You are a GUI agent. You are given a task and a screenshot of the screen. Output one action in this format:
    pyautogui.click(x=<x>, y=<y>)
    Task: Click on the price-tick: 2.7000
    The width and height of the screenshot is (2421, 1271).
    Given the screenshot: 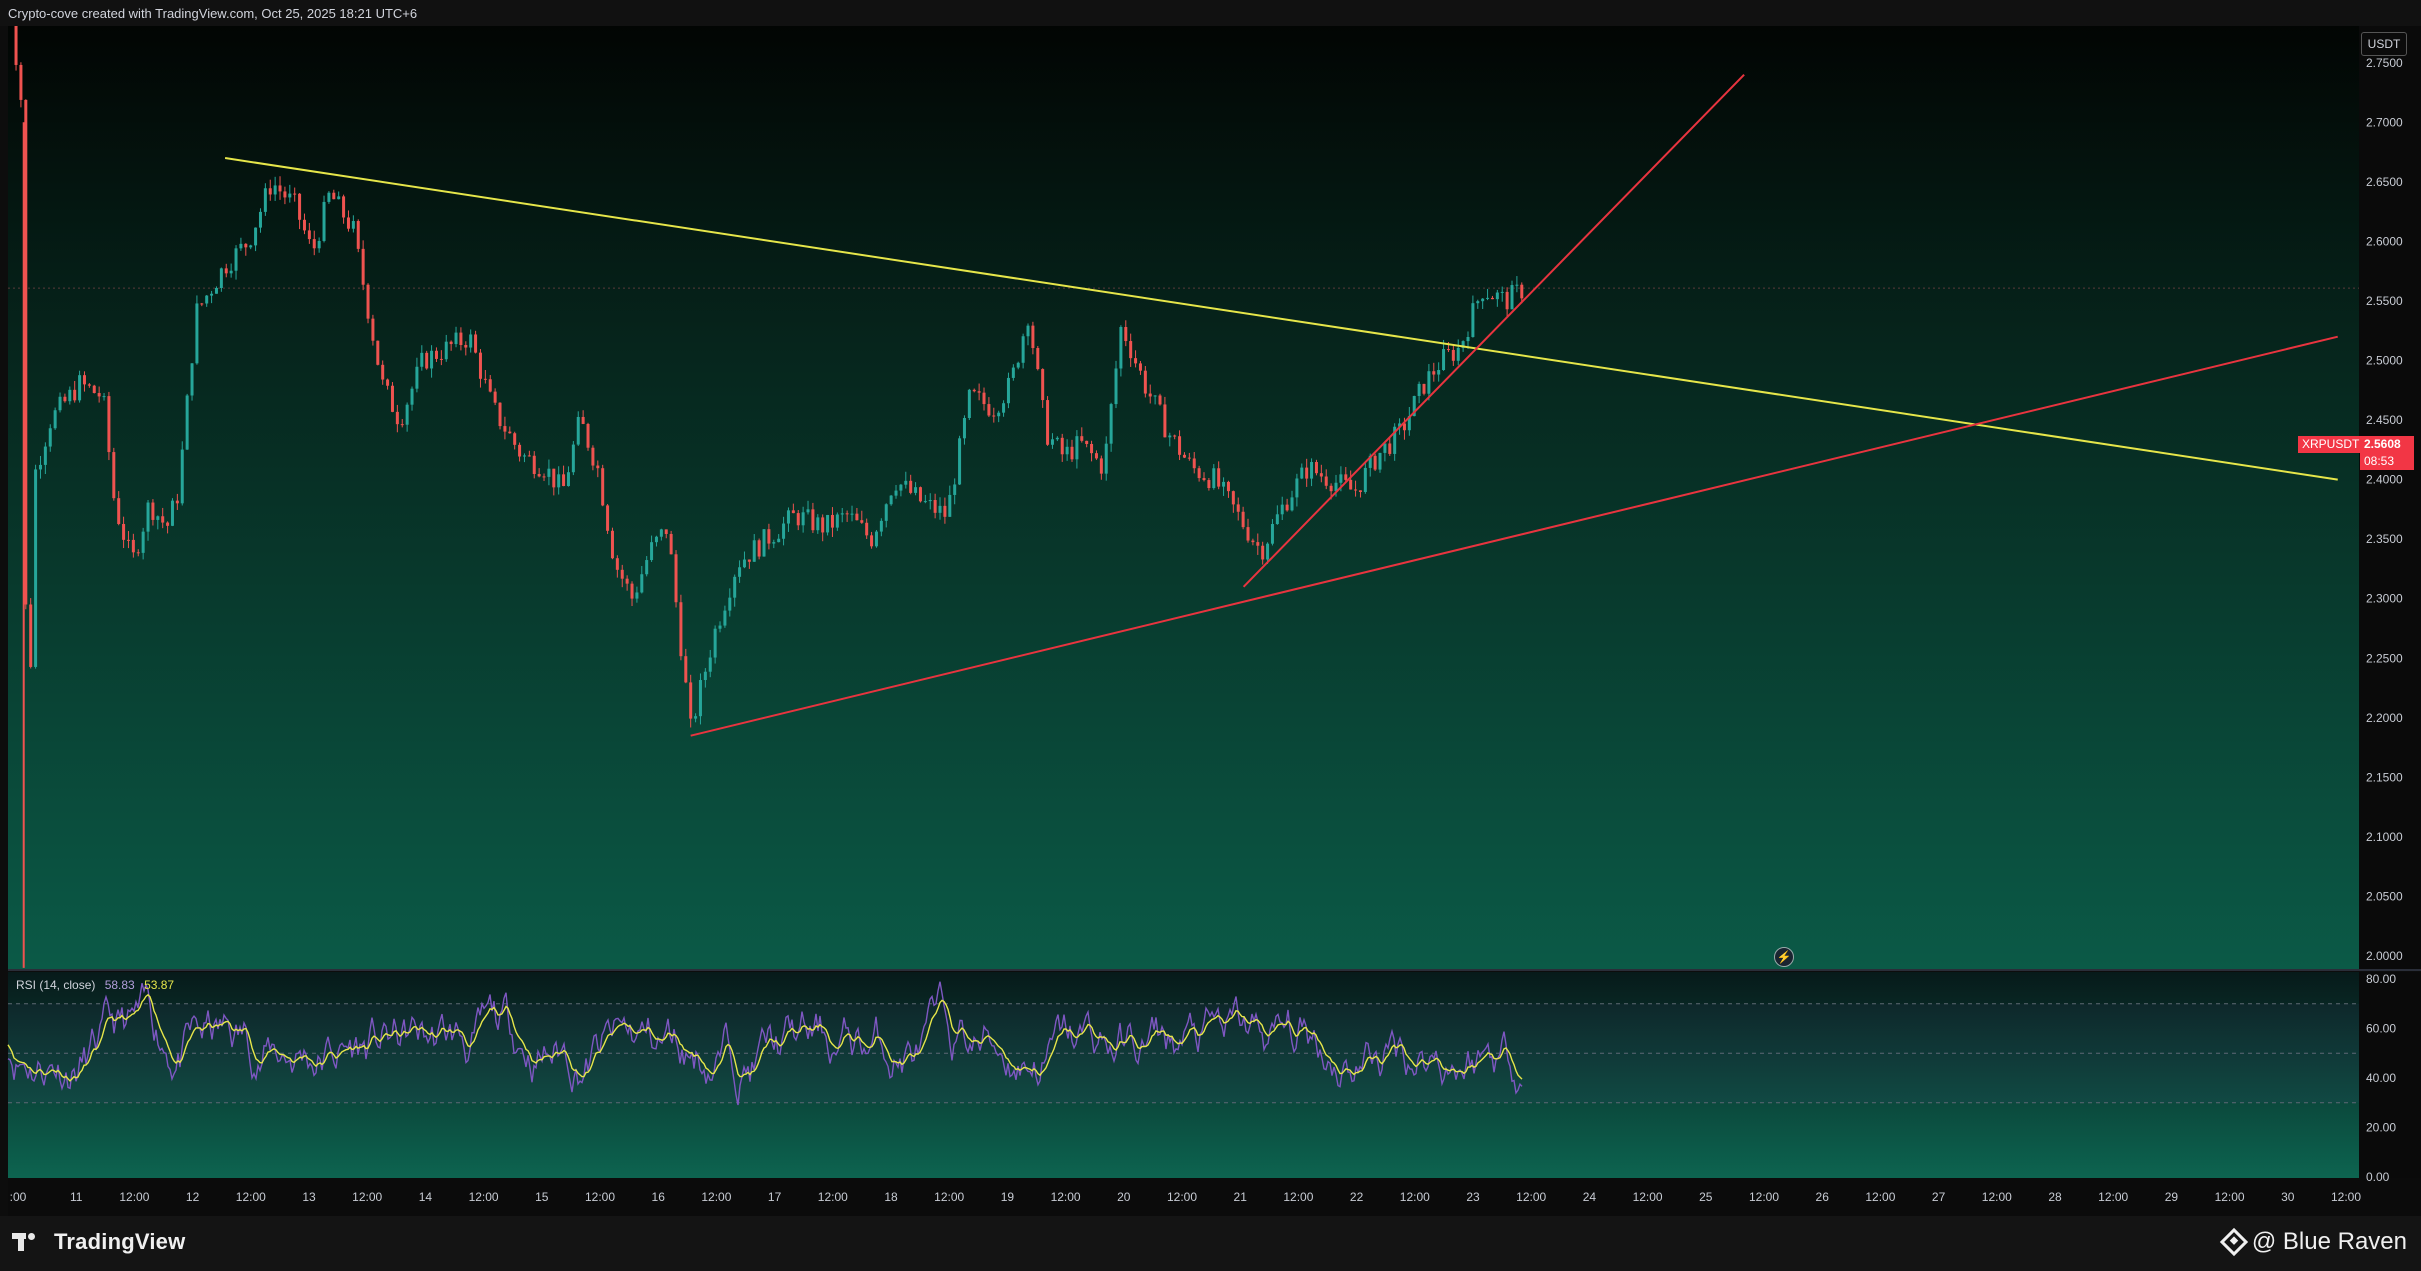 What is the action you would take?
    pyautogui.click(x=2384, y=122)
    